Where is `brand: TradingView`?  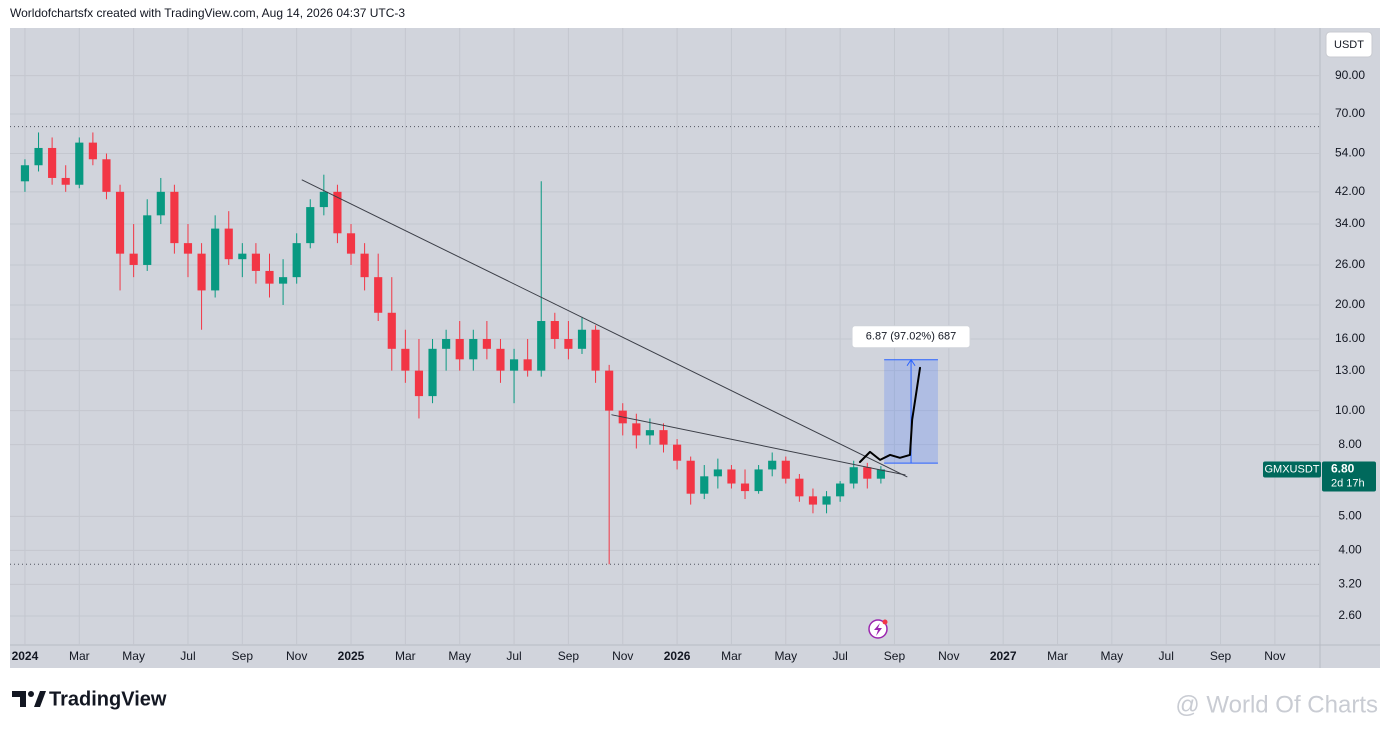 brand: TradingView is located at coordinates (108, 699).